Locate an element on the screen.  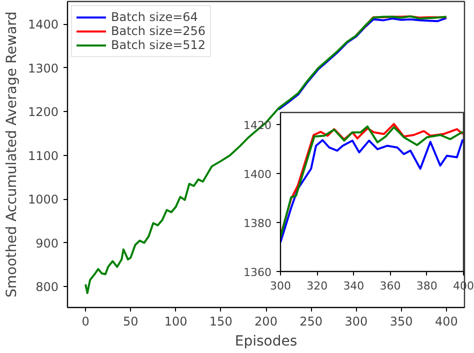
x-tick-label: 50 is located at coordinates (130, 321).